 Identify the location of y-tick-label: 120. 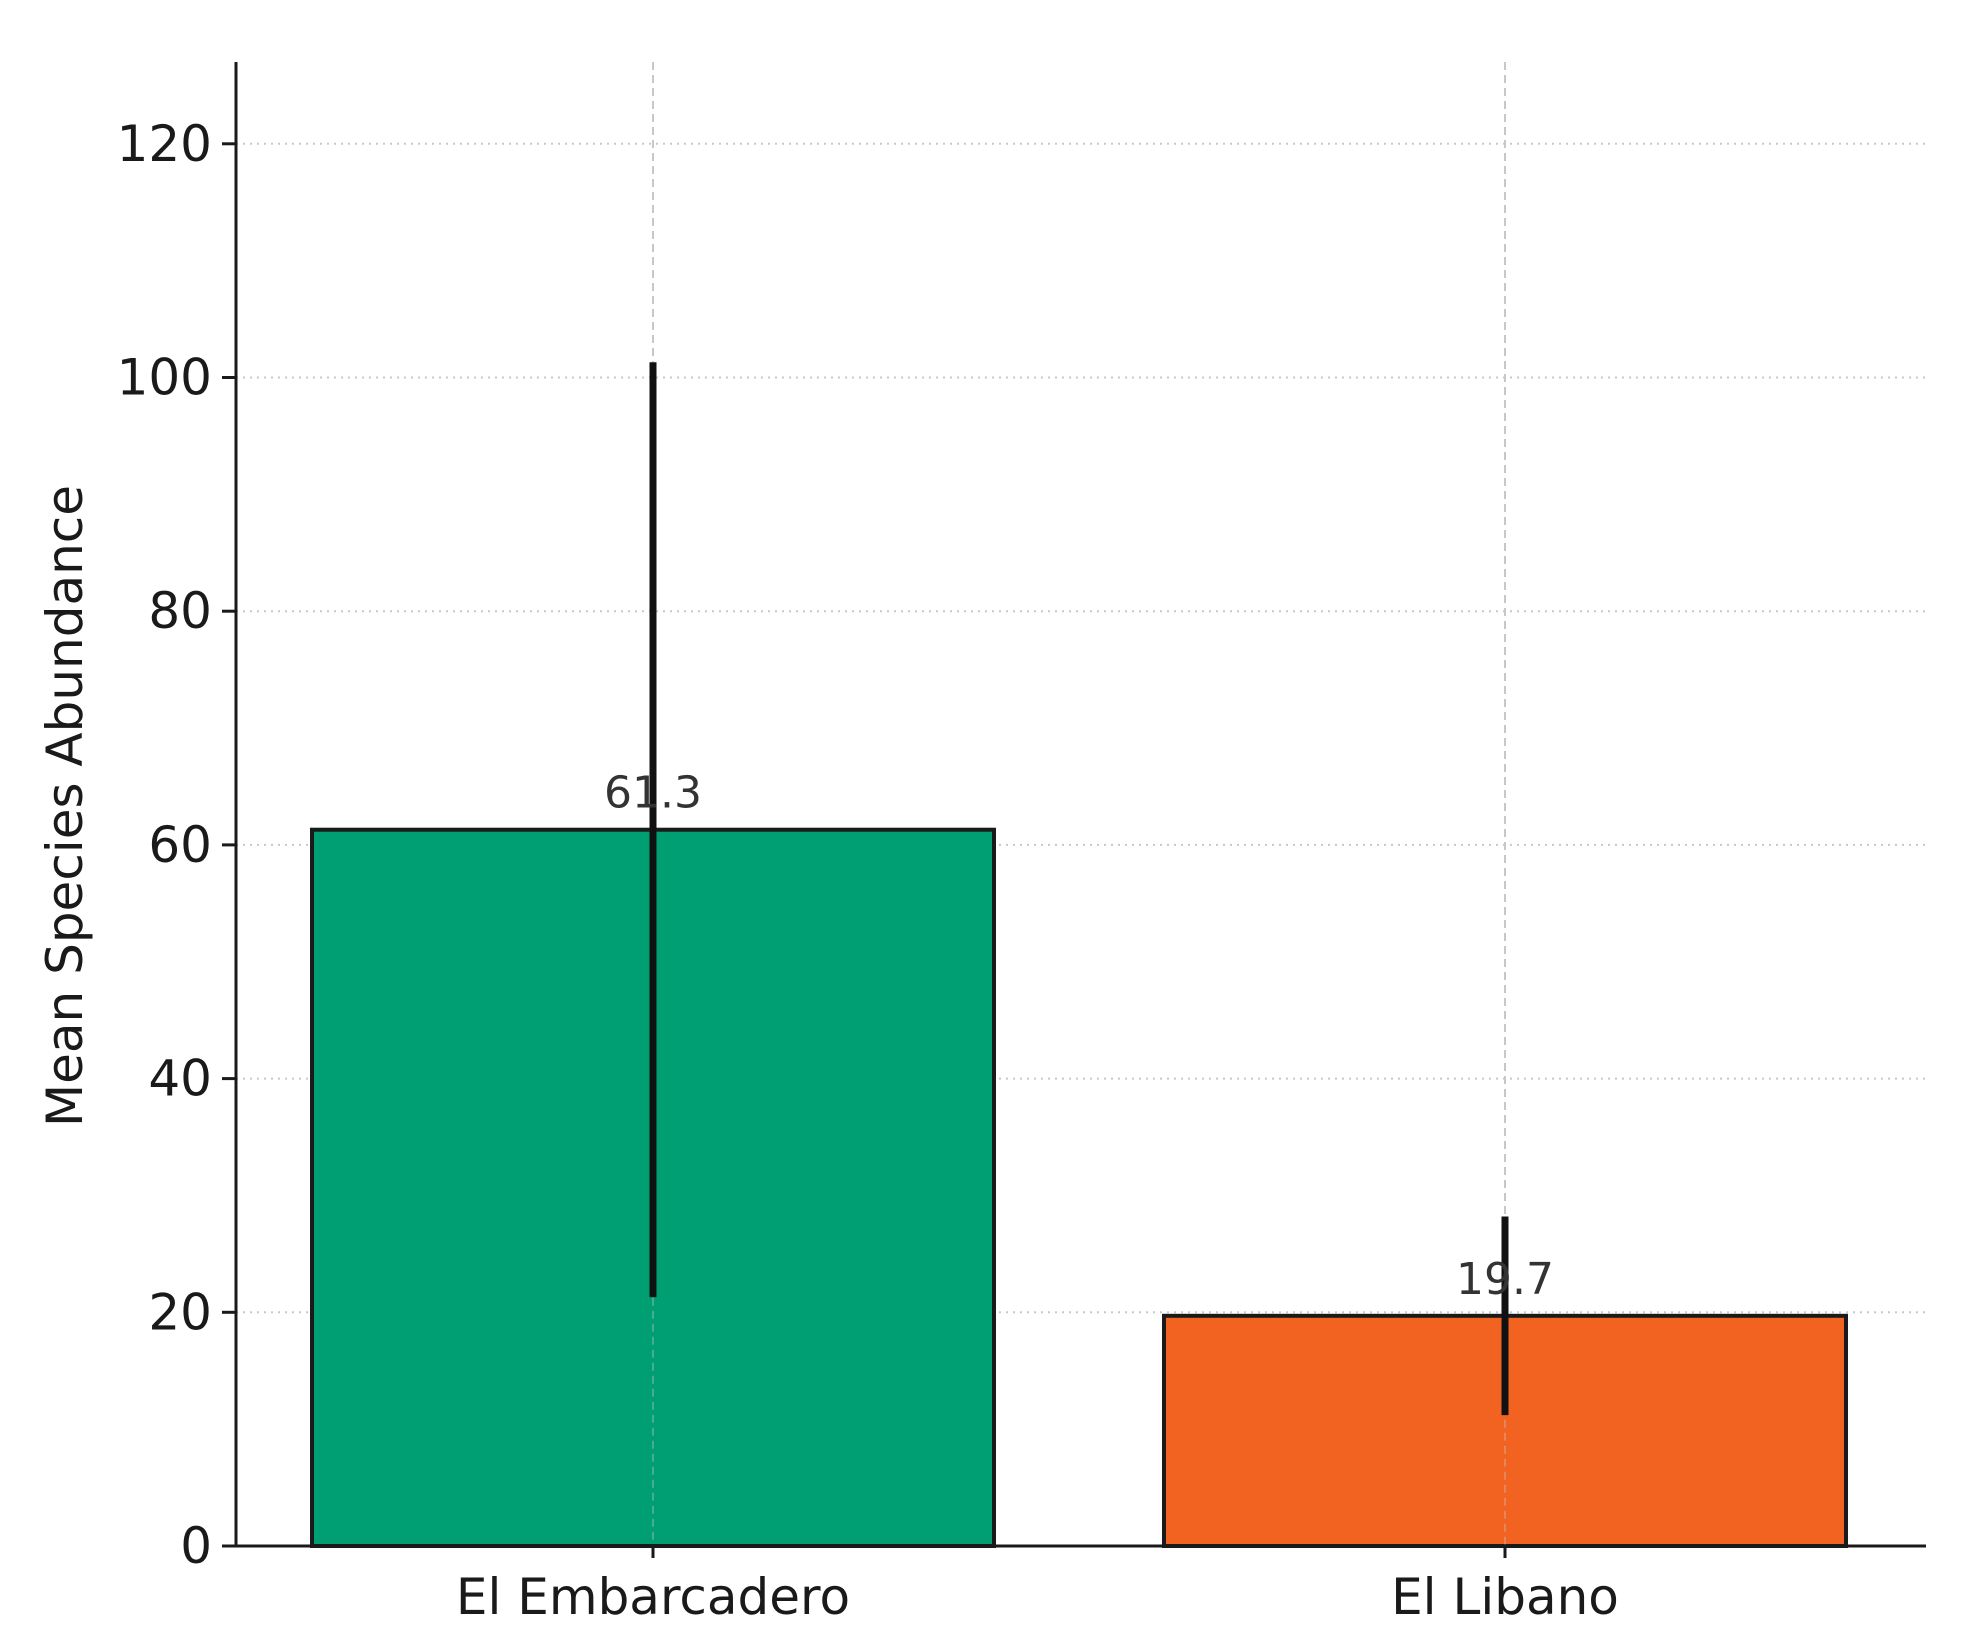
(164, 144).